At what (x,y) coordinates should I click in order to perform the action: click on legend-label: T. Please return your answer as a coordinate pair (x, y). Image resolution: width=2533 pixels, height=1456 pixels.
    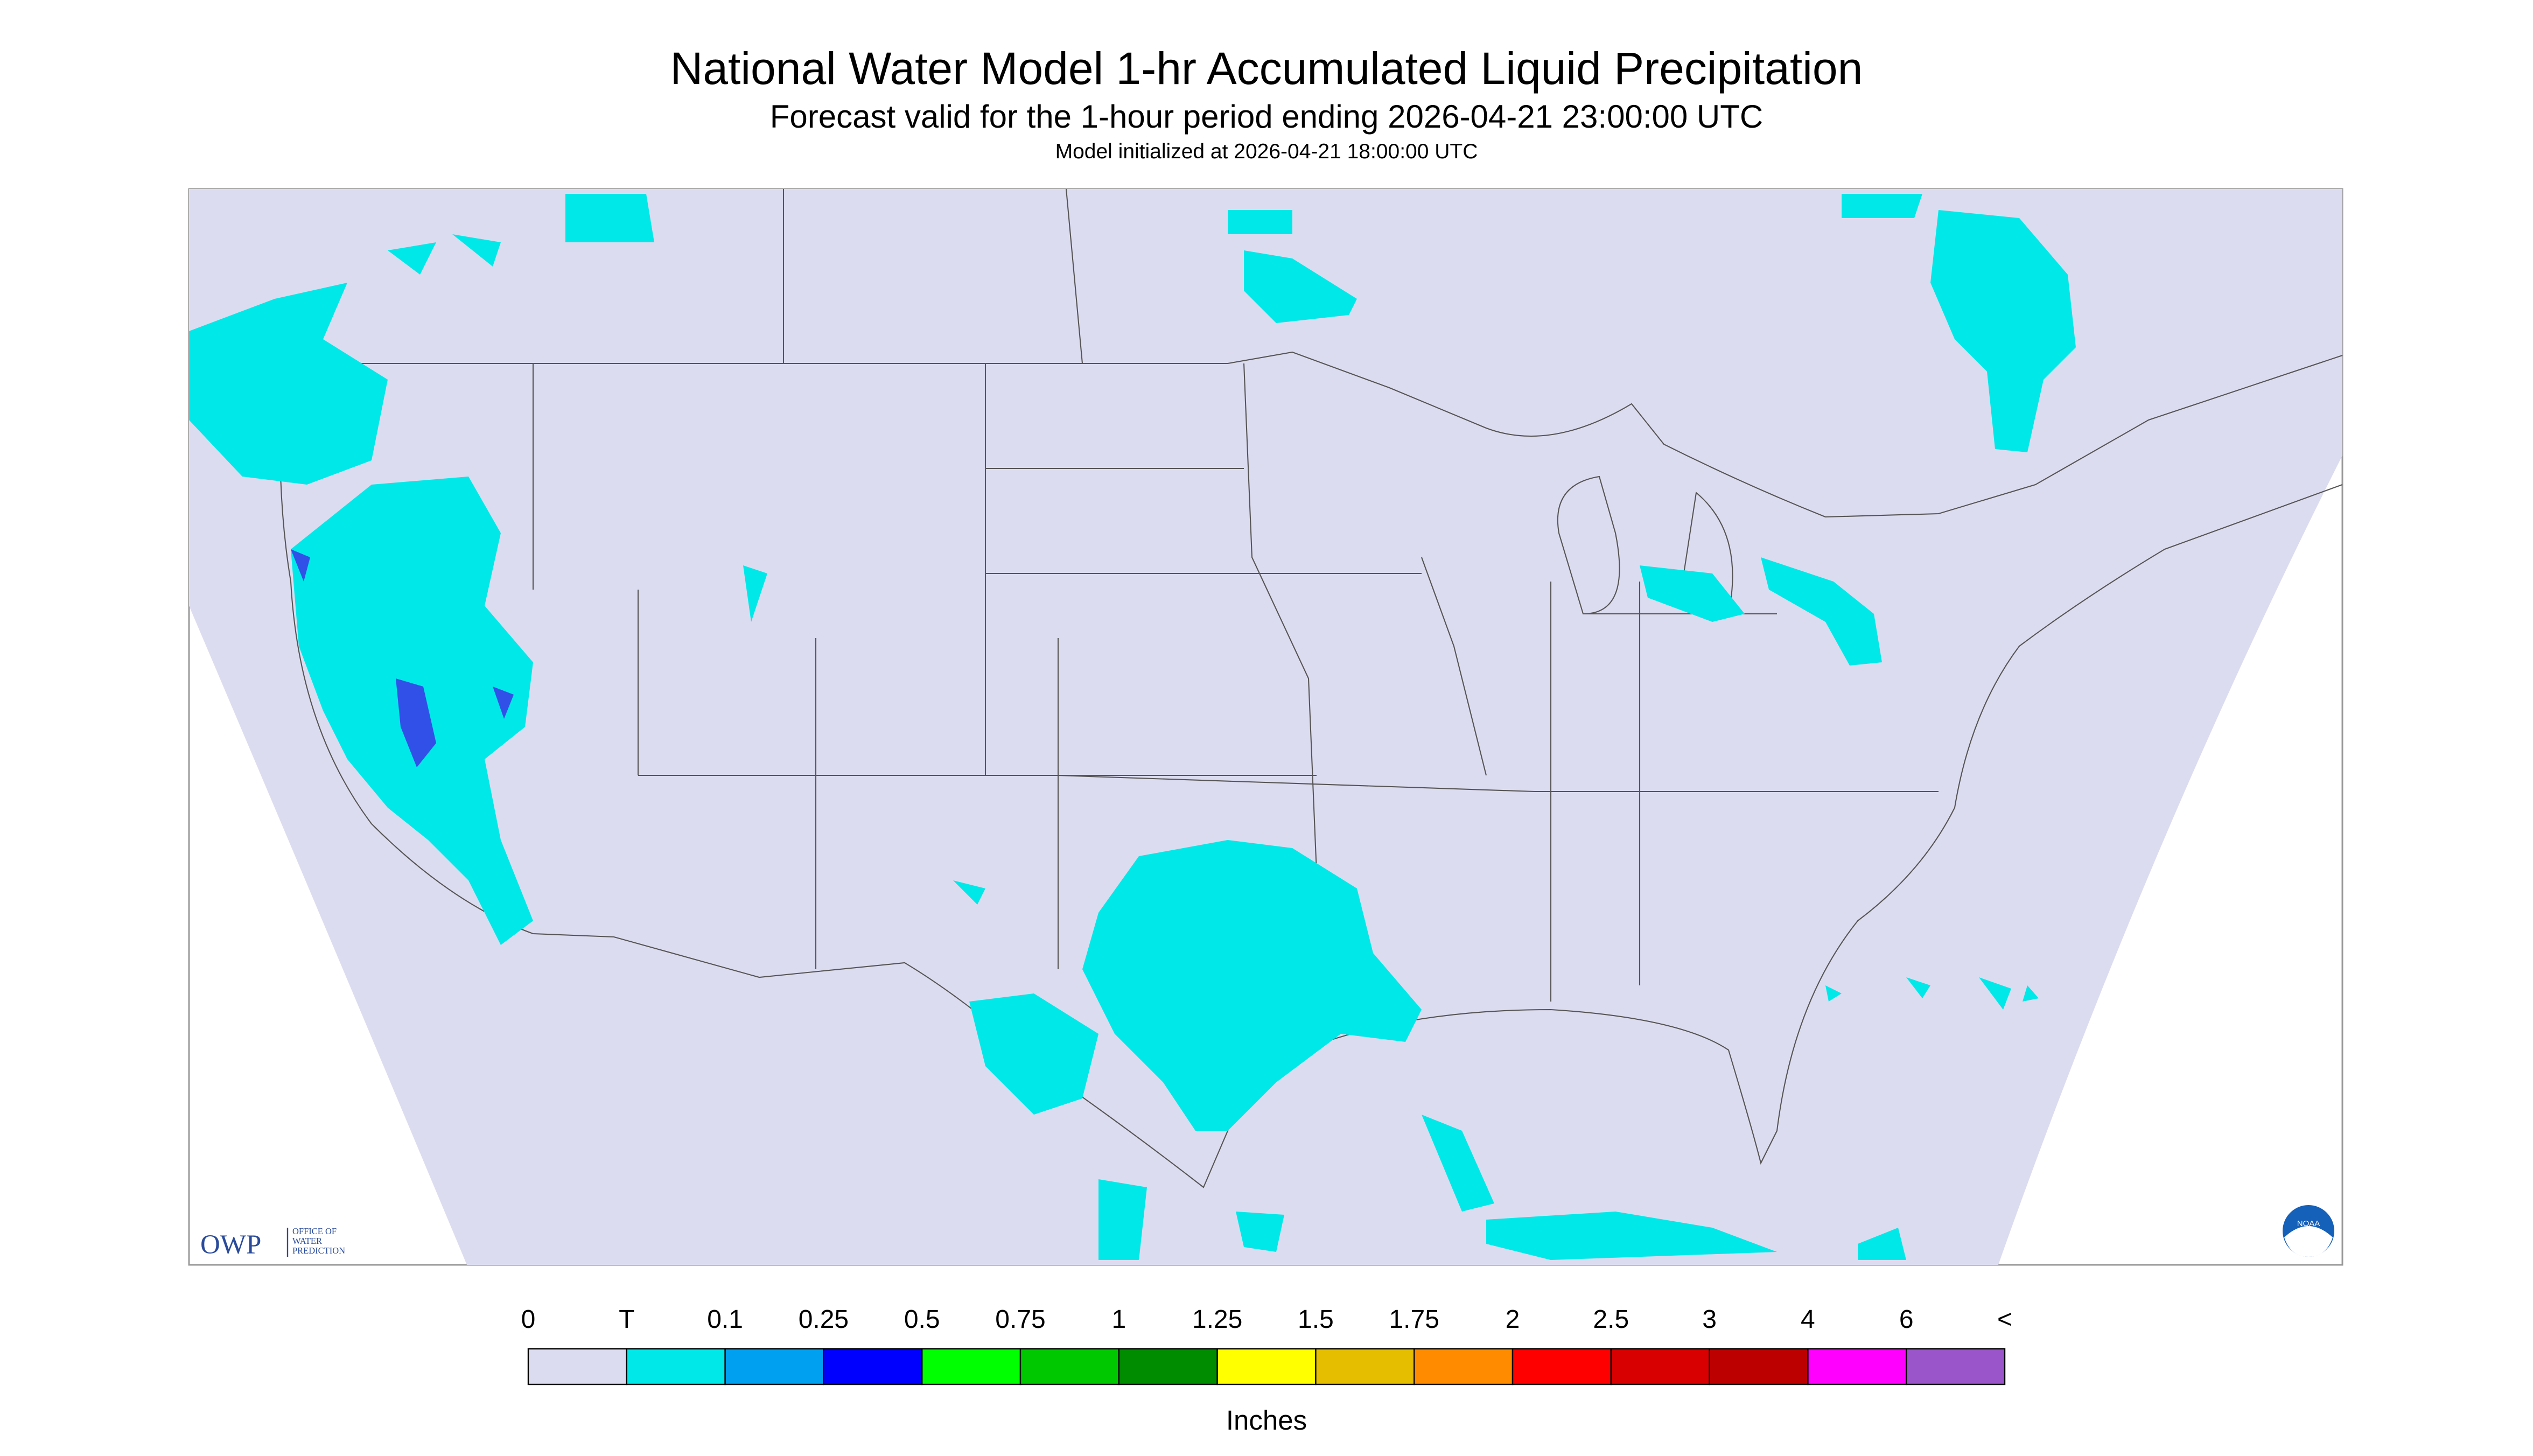
    Looking at the image, I should click on (627, 1319).